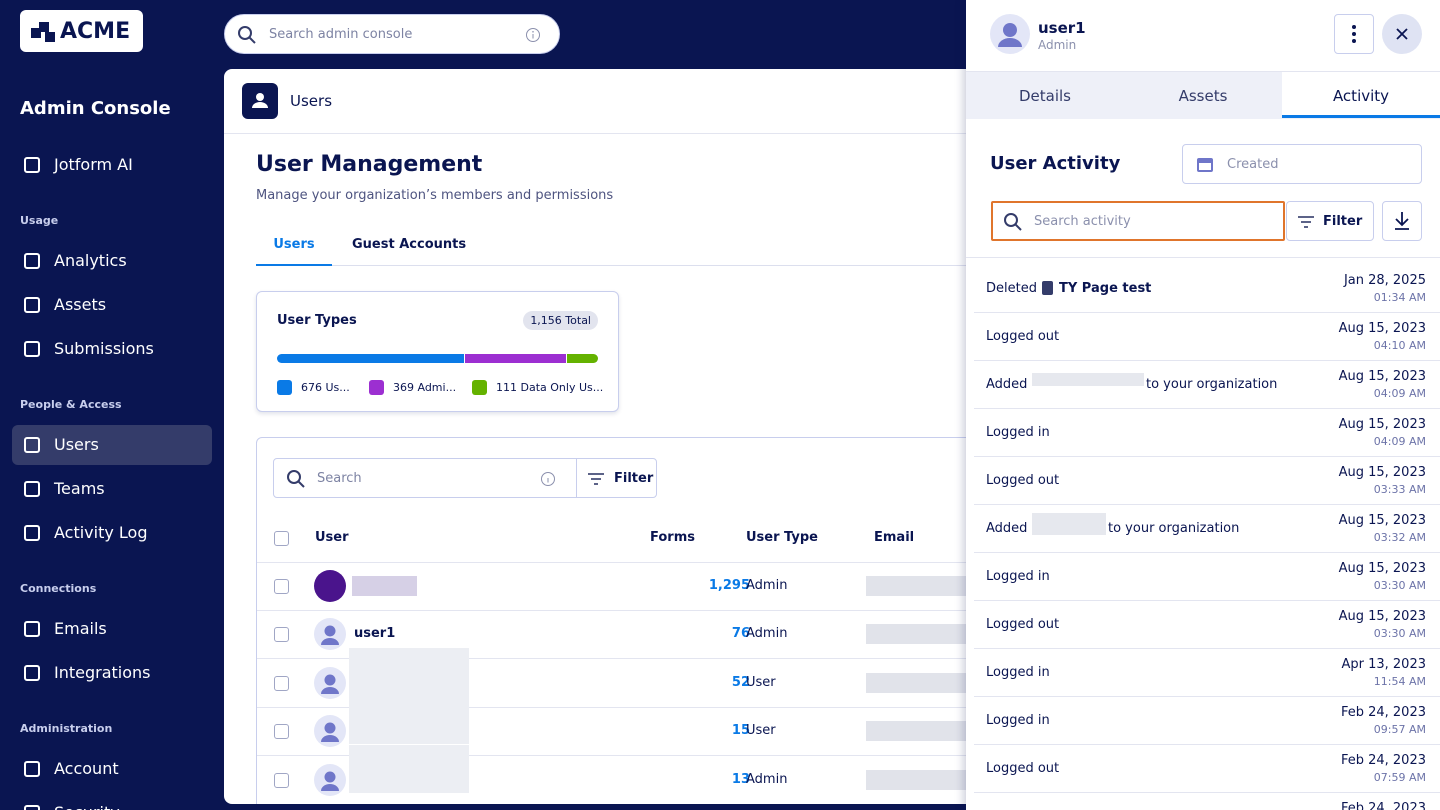 Image resolution: width=1440 pixels, height=810 pixels. Describe the element at coordinates (515, 358) in the screenshot. I see `bar-segment` at that location.